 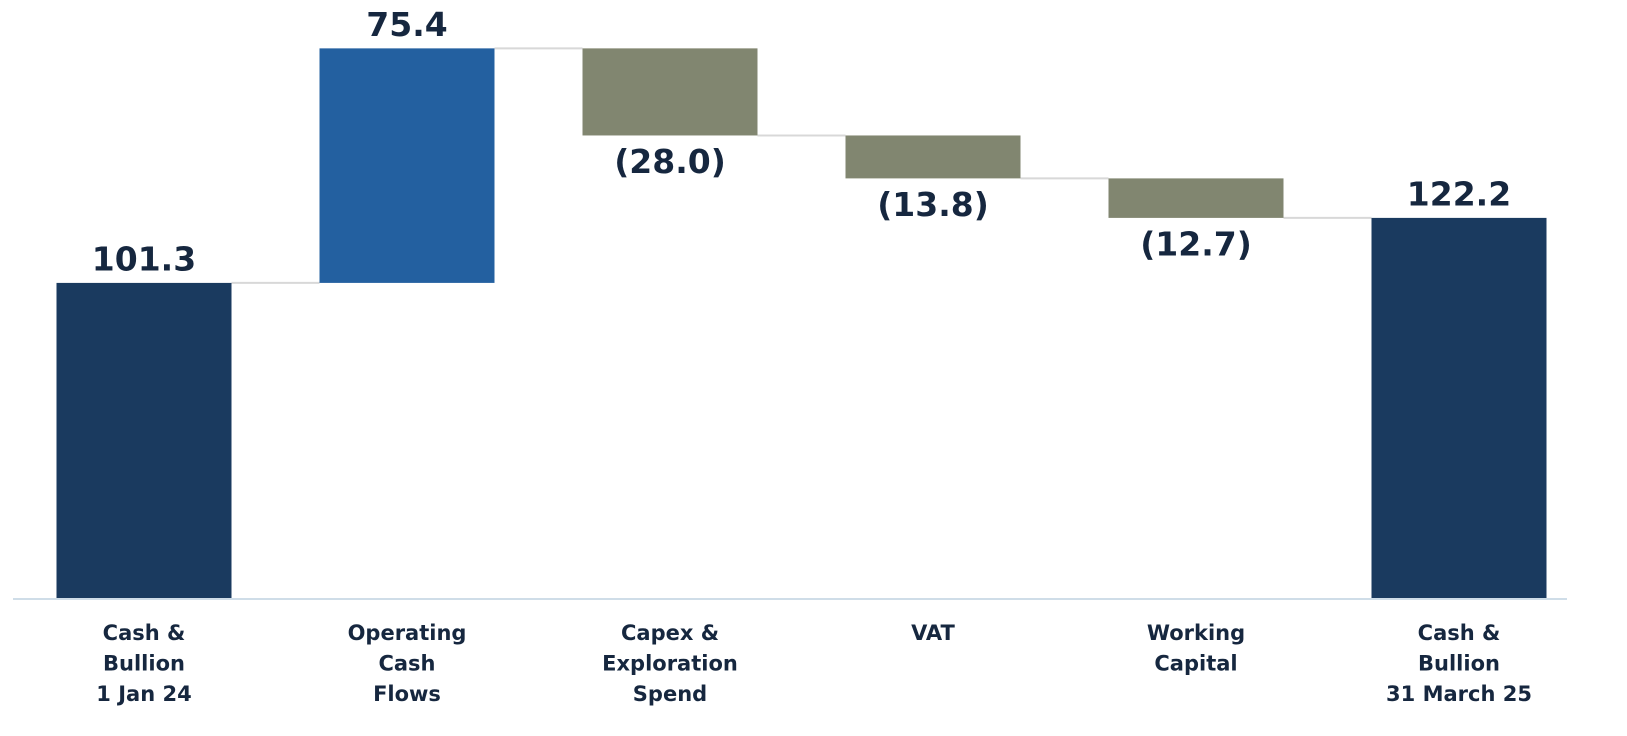 I want to click on value-label: 122.2, so click(x=1459, y=193).